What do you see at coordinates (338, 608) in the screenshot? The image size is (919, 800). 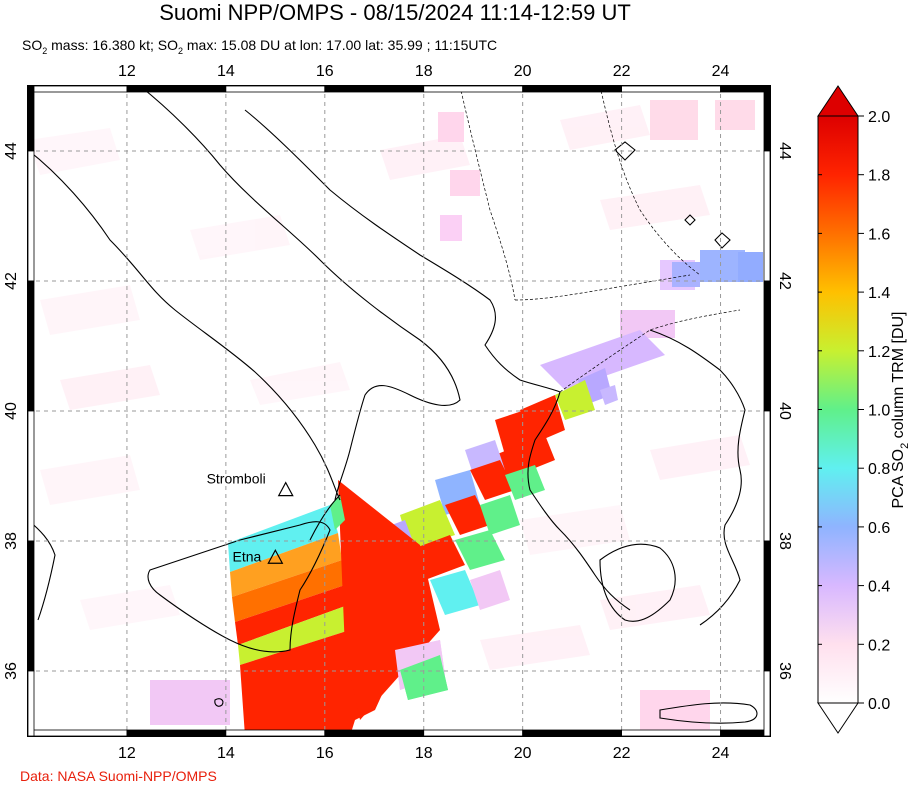 I see `so2-hotspot` at bounding box center [338, 608].